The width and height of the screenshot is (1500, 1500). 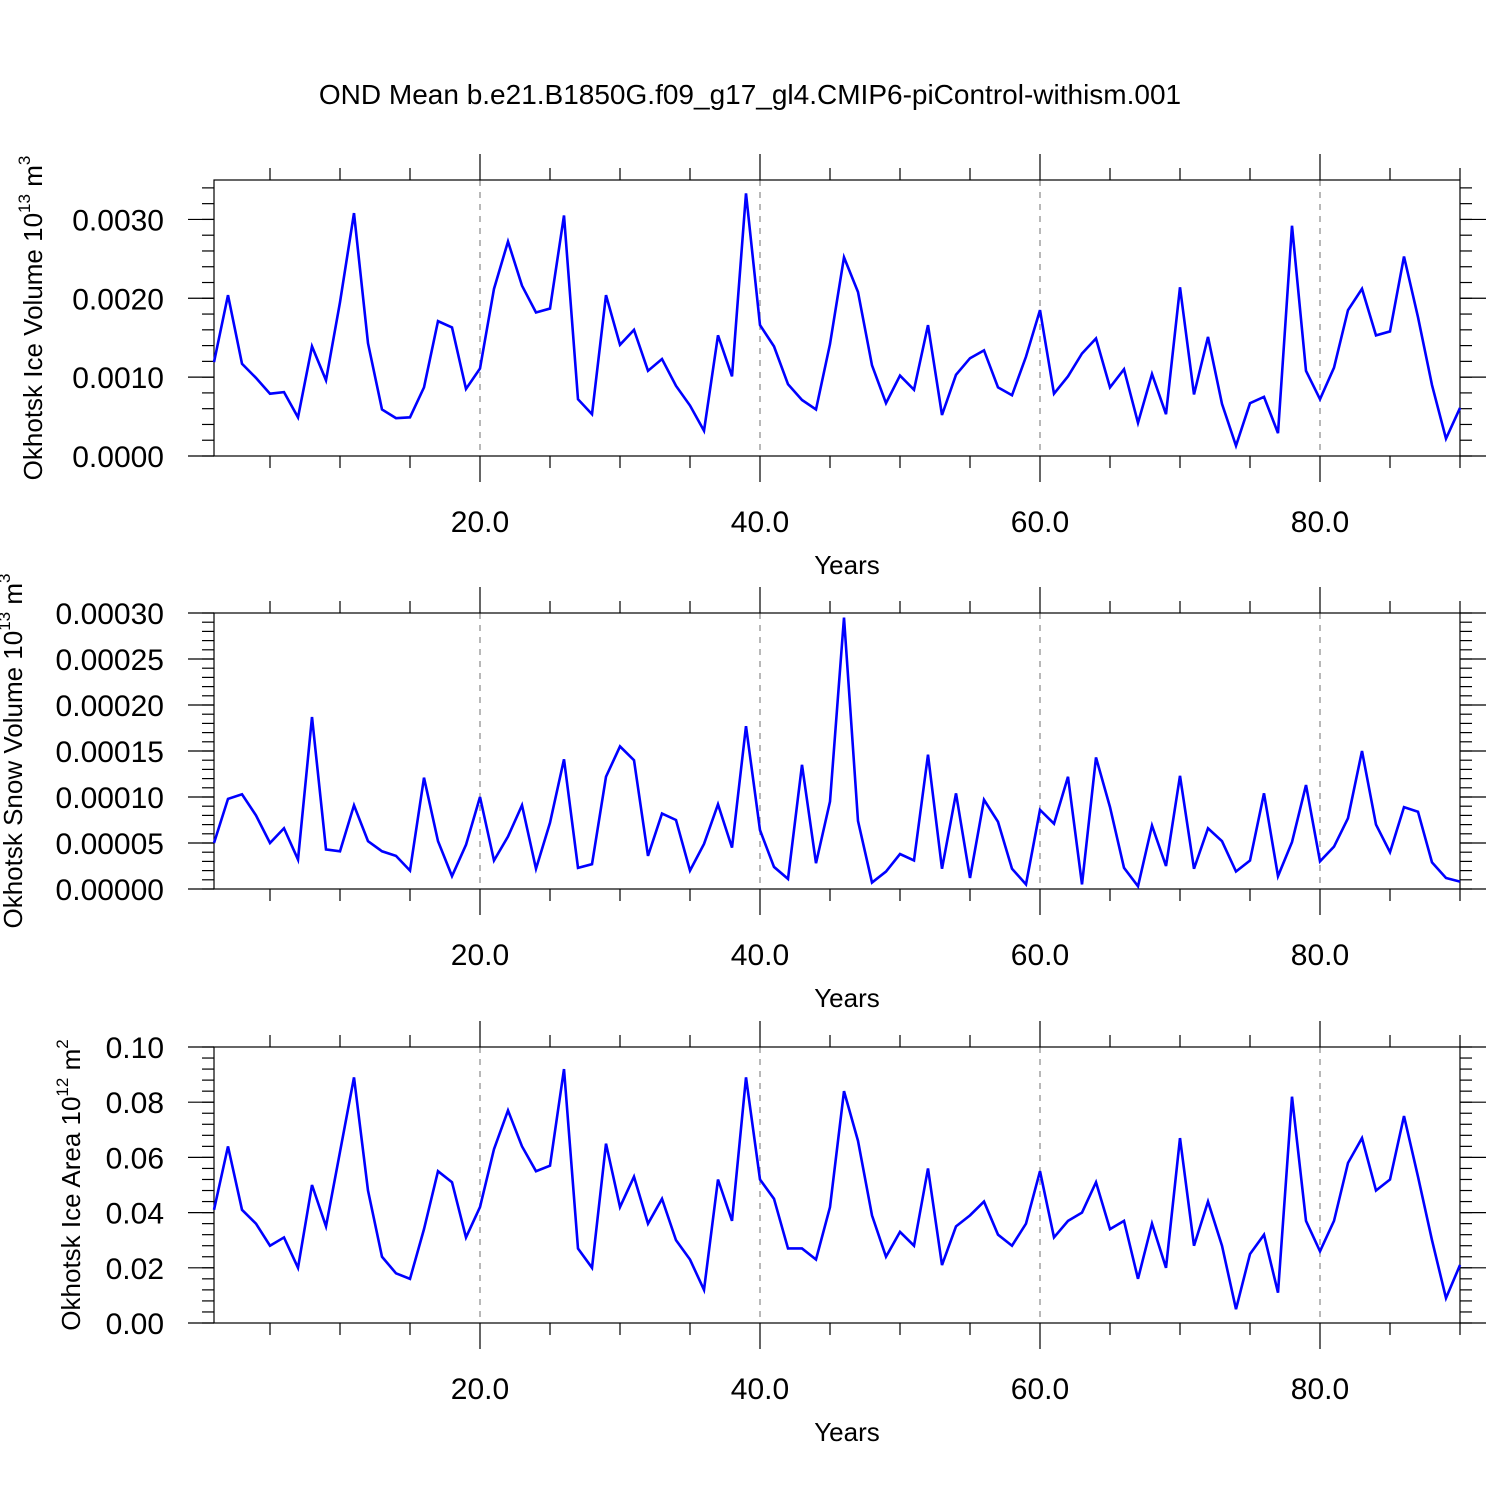 What do you see at coordinates (135, 1103) in the screenshot?
I see `y-tick-label: 0.08` at bounding box center [135, 1103].